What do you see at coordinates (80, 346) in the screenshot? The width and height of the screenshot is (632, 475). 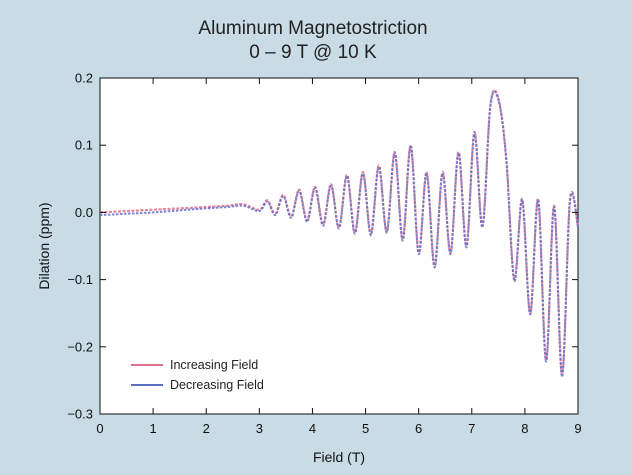 I see `y-tick-label: −0.2` at bounding box center [80, 346].